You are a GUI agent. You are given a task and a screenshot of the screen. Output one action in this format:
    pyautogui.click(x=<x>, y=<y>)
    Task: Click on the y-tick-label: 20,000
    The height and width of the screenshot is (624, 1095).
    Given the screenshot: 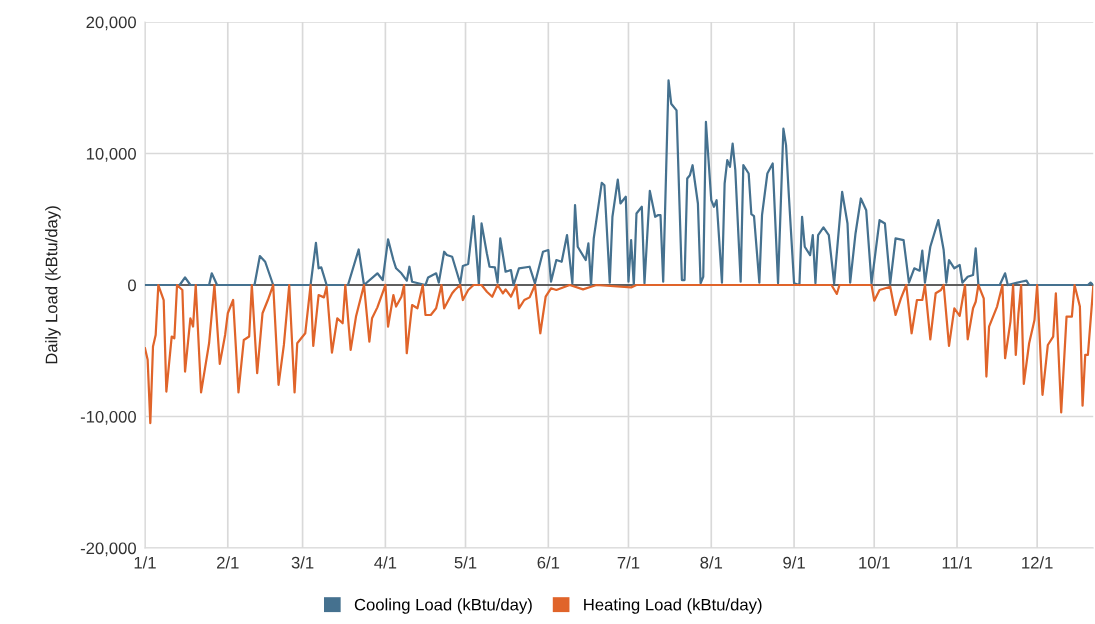 What is the action you would take?
    pyautogui.click(x=111, y=23)
    